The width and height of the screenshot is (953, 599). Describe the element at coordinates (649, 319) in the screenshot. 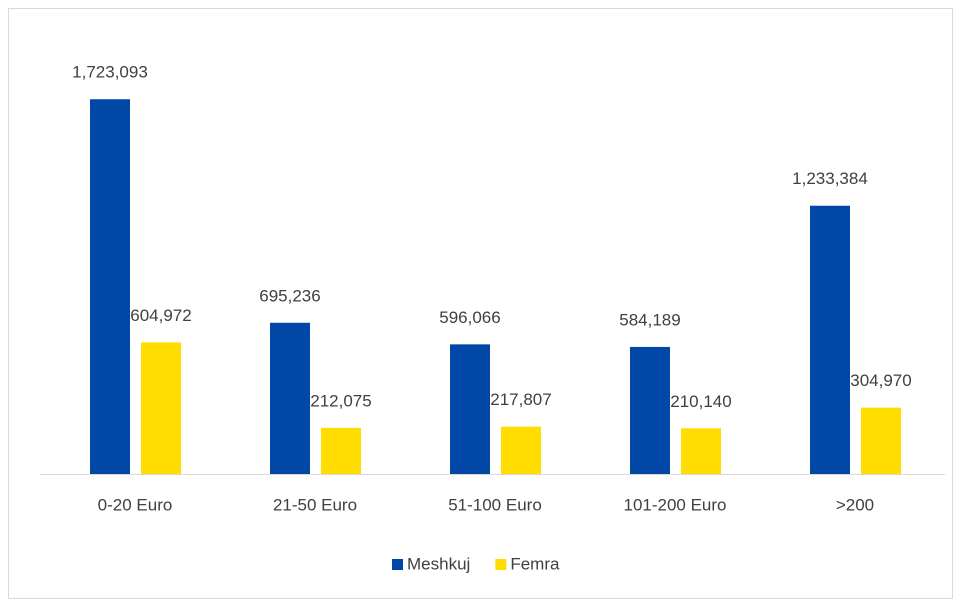

I see `data-label: 584,189` at that location.